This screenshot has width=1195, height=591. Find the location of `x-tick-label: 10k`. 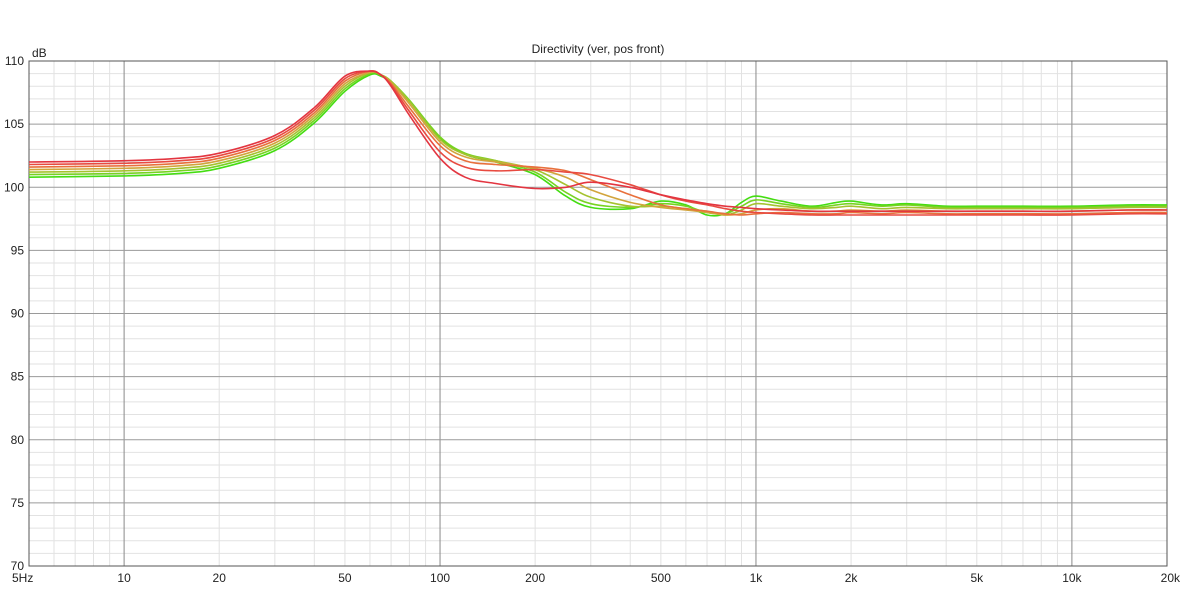

x-tick-label: 10k is located at coordinates (1072, 578).